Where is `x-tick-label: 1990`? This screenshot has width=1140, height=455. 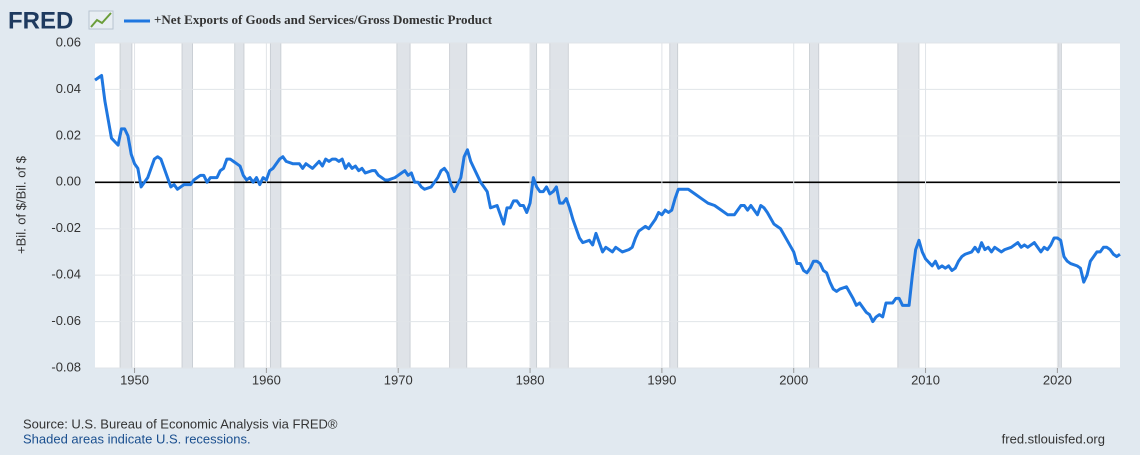 x-tick-label: 1990 is located at coordinates (661, 379).